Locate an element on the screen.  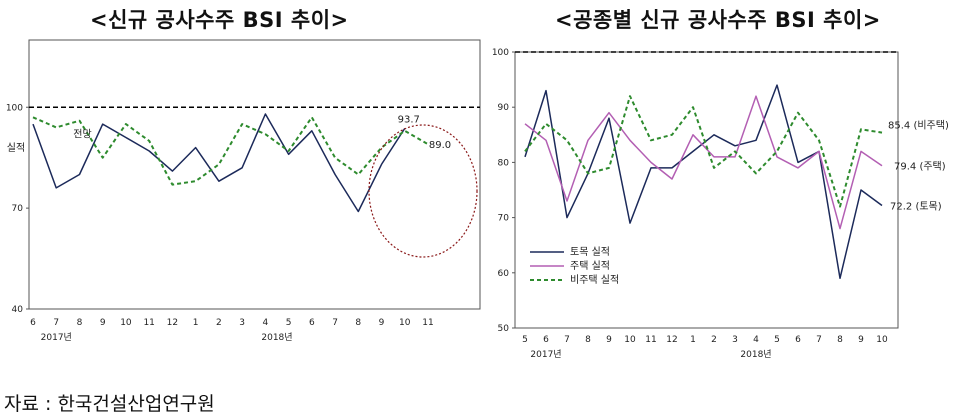
chart-title-right: <공종별 신규 공사수주 BSI 추이> is located at coordinates (718, 20).